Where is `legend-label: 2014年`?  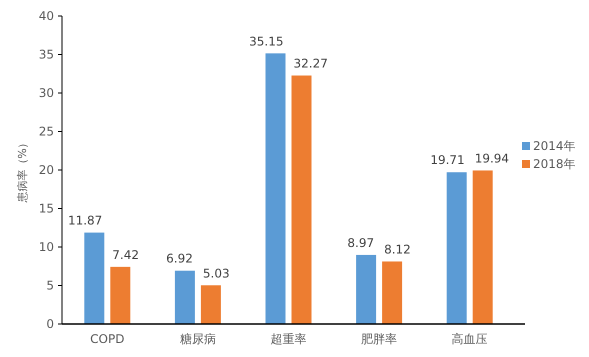
legend-label: 2014年 is located at coordinates (554, 146).